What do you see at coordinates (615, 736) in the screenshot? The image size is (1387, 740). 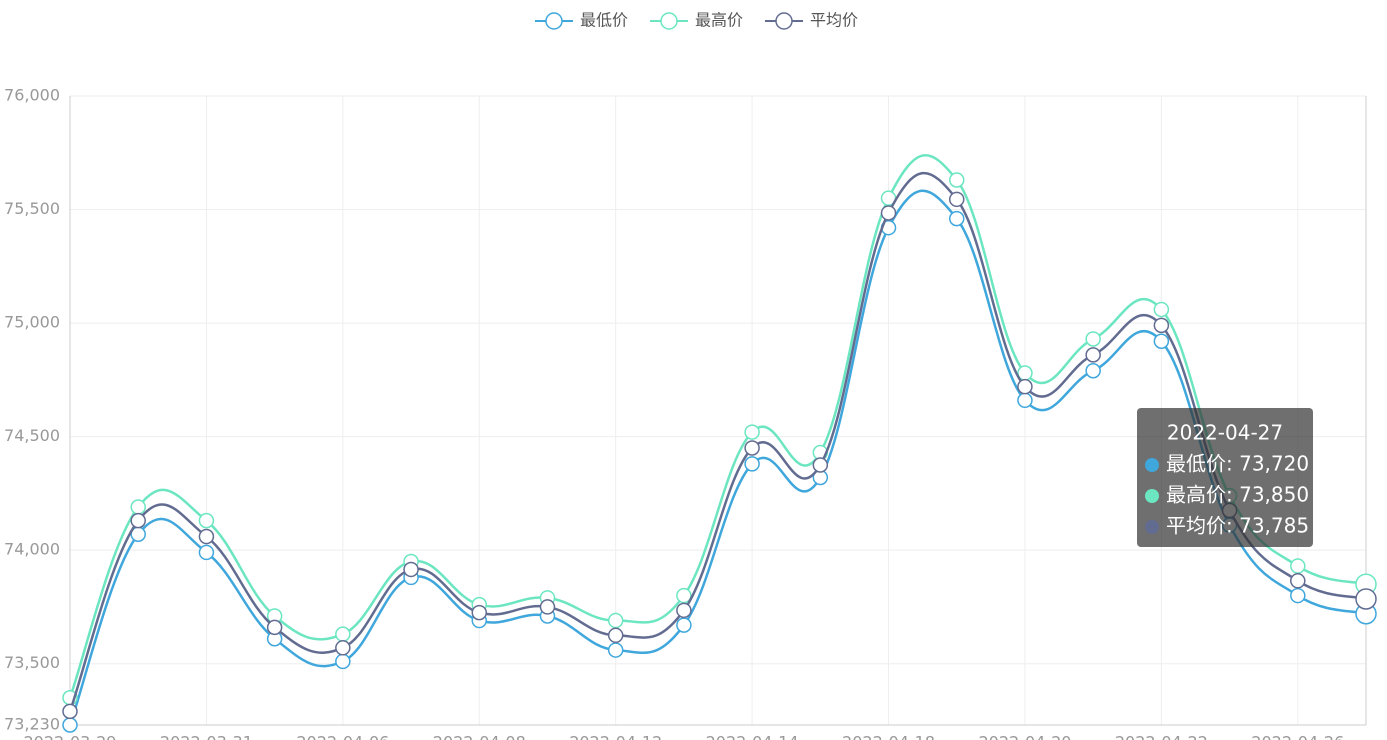 I see `x-tick-label: 2022-04-12` at bounding box center [615, 736].